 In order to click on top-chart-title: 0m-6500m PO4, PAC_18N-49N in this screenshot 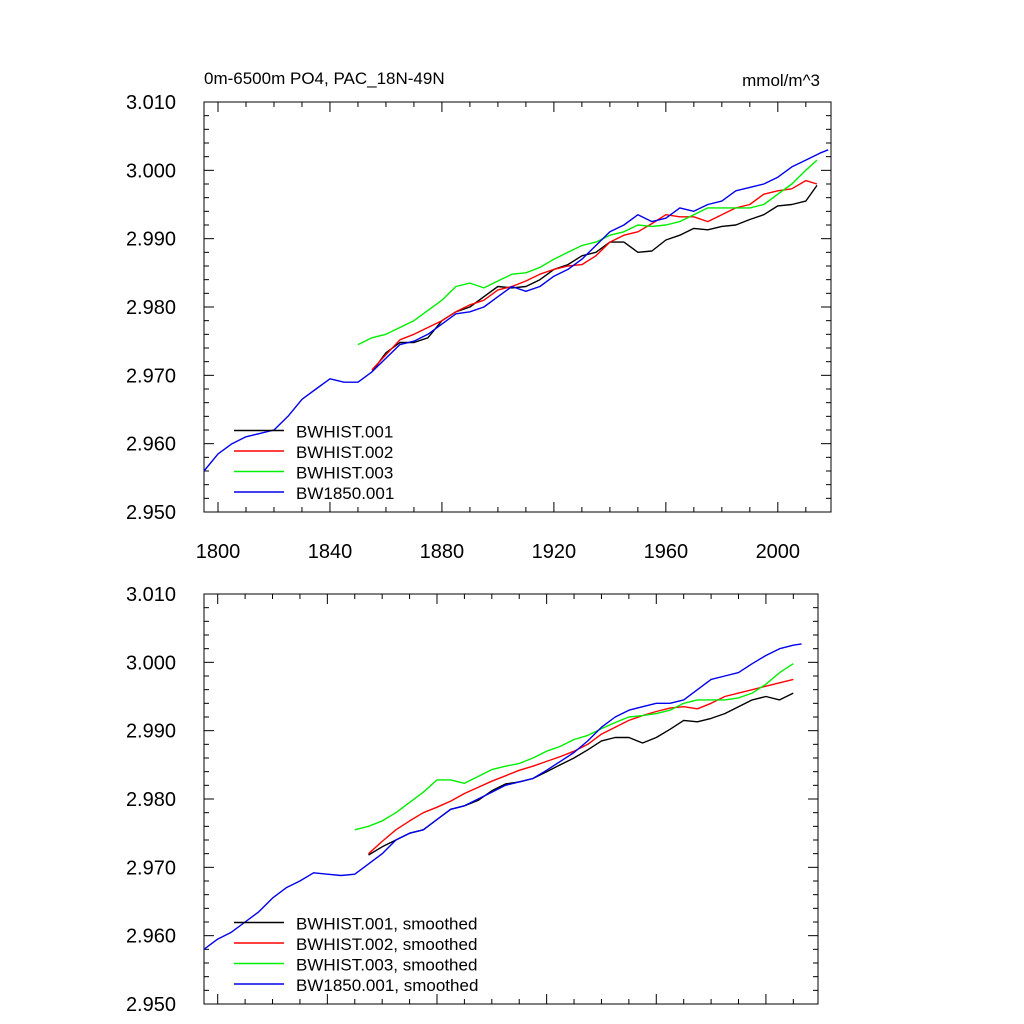, I will do `click(324, 78)`.